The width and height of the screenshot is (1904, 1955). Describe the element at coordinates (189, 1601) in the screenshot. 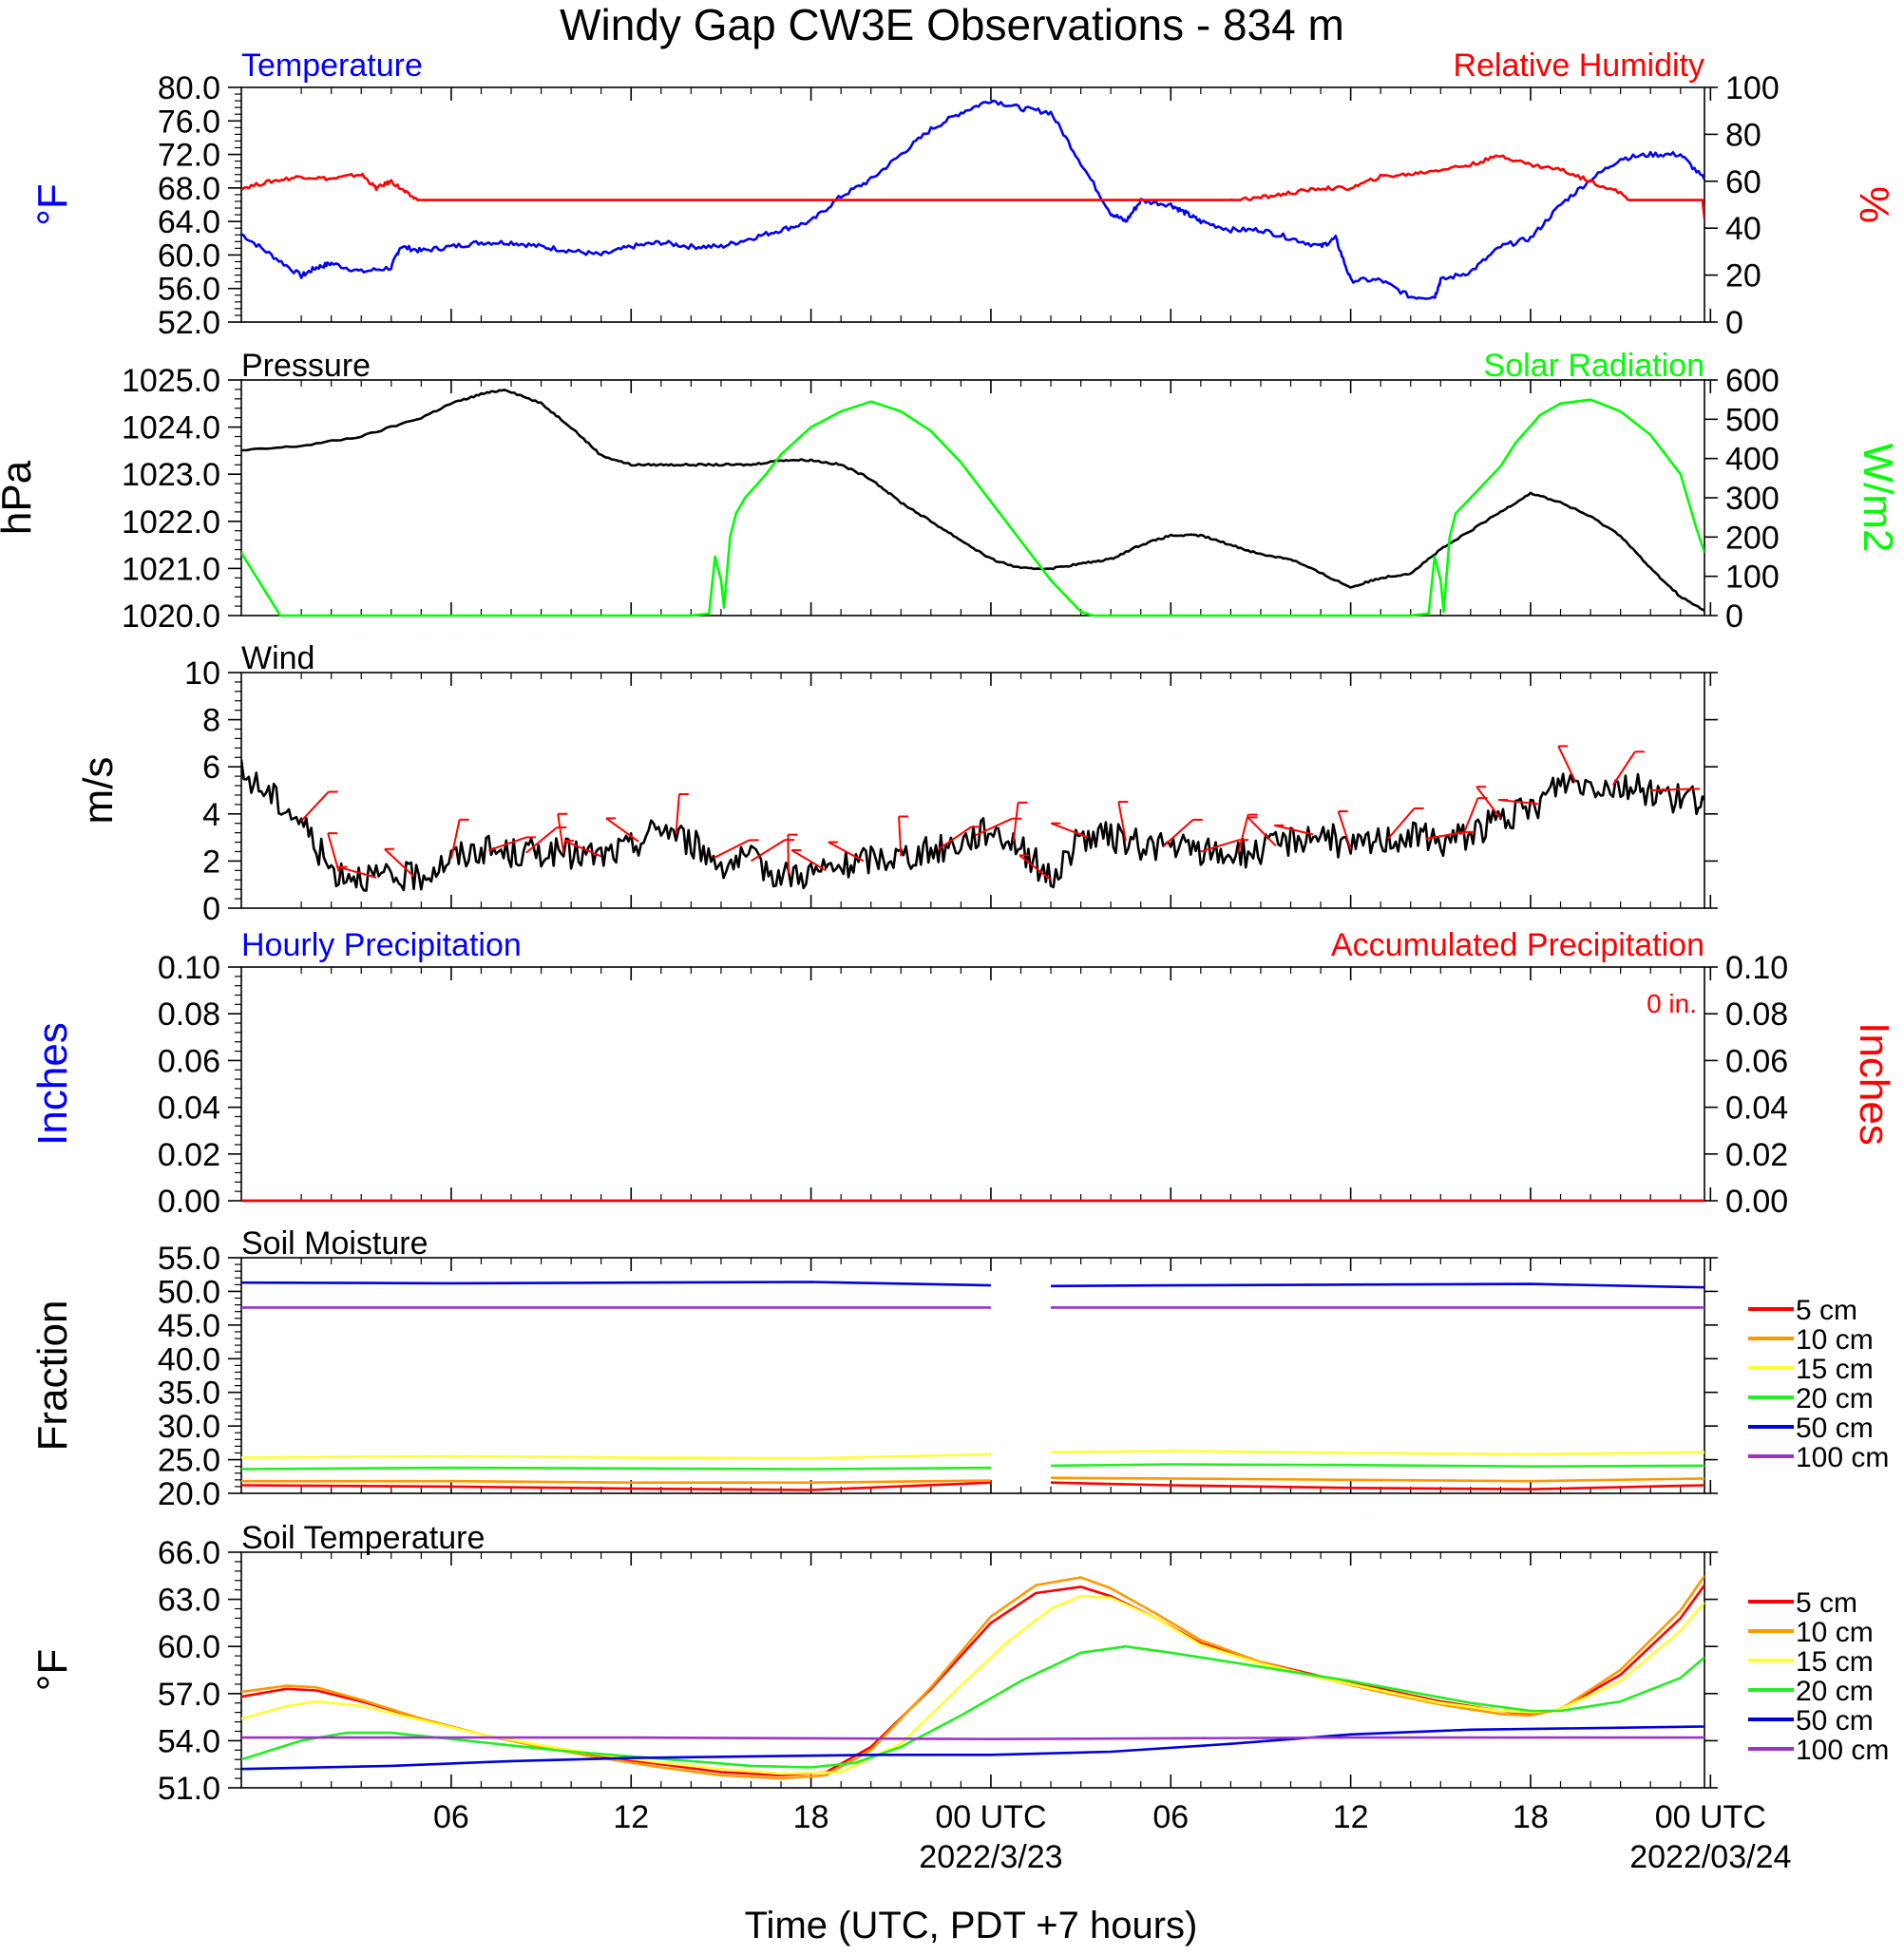

I see `y-tick-label: 63.0` at that location.